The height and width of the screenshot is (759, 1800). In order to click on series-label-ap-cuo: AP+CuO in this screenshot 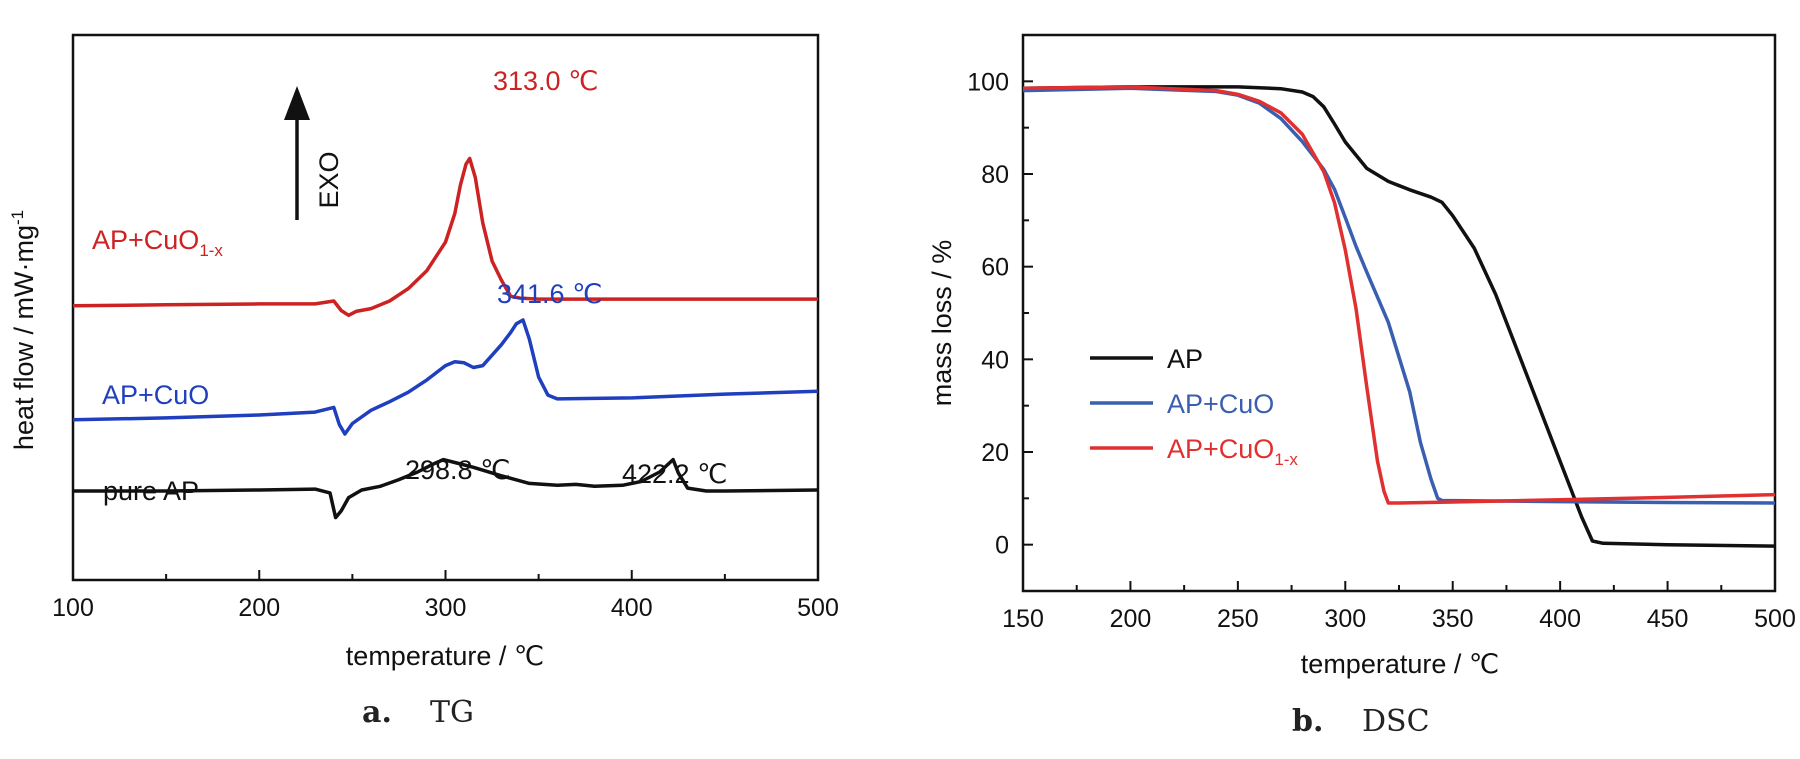, I will do `click(155, 395)`.